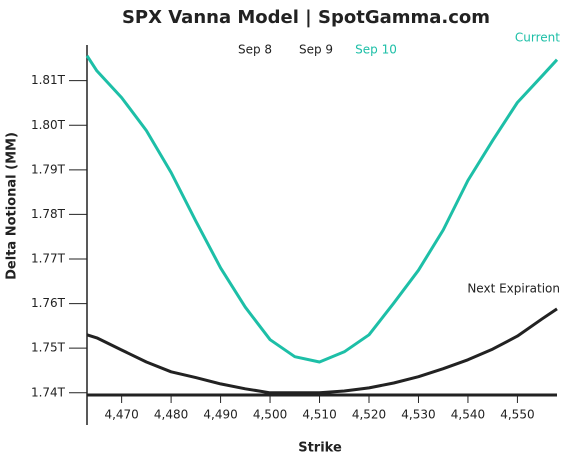 This screenshot has width=582, height=456. I want to click on chart-title: SPX Vanna Model | SpotGamma.com, so click(306, 17).